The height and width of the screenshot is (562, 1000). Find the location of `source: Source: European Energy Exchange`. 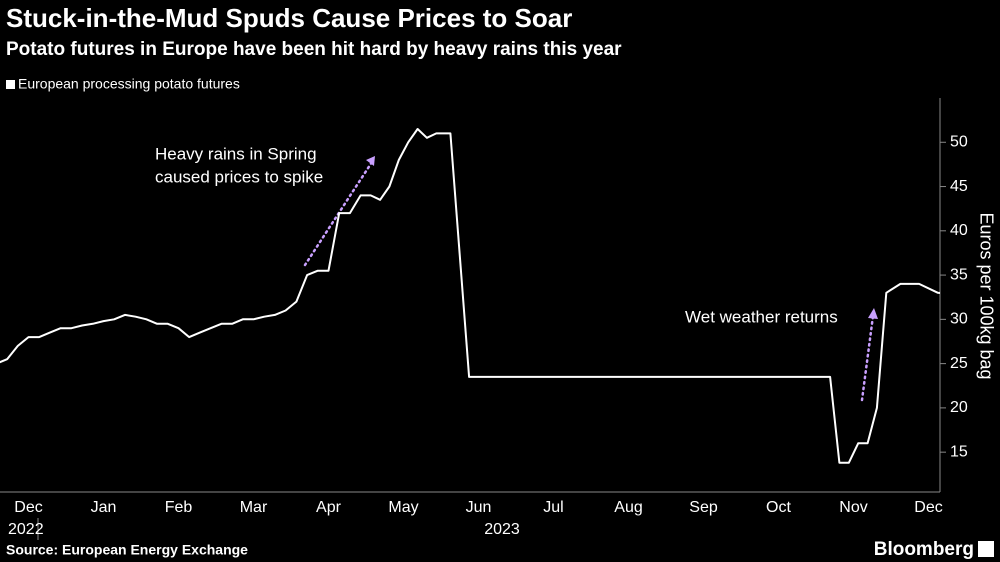

source: Source: European Energy Exchange is located at coordinates (127, 550).